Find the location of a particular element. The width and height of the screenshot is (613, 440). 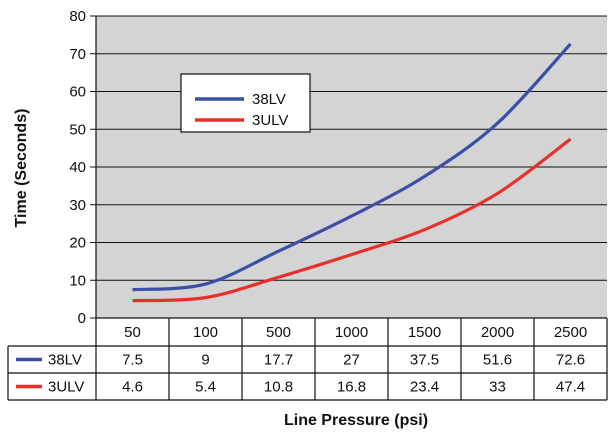

x-tick-label: 100 is located at coordinates (205, 332).